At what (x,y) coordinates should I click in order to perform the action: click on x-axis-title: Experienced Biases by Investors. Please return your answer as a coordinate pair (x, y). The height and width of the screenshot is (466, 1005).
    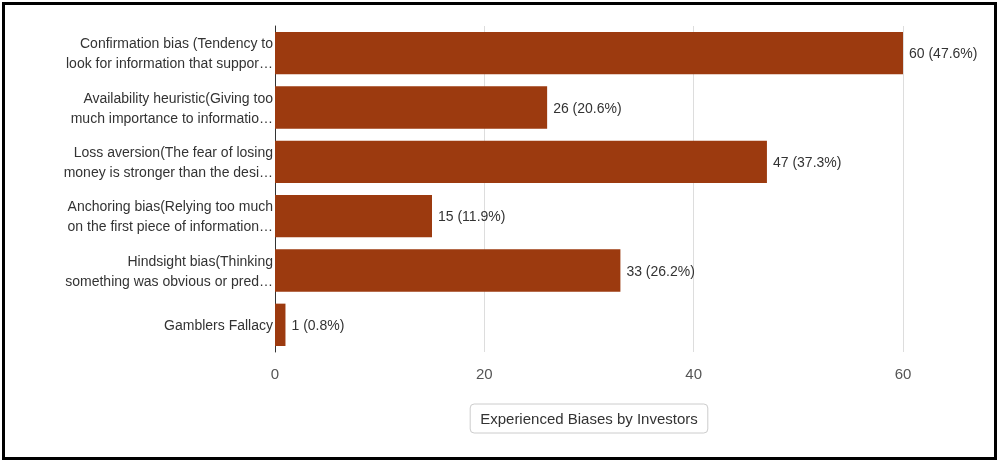
    Looking at the image, I should click on (589, 418).